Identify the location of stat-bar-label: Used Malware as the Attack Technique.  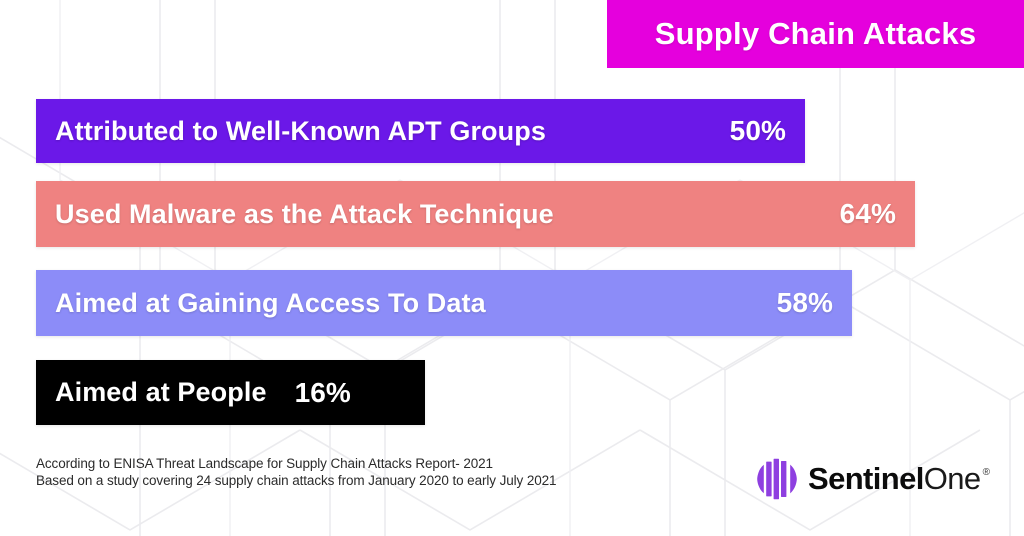
(304, 213).